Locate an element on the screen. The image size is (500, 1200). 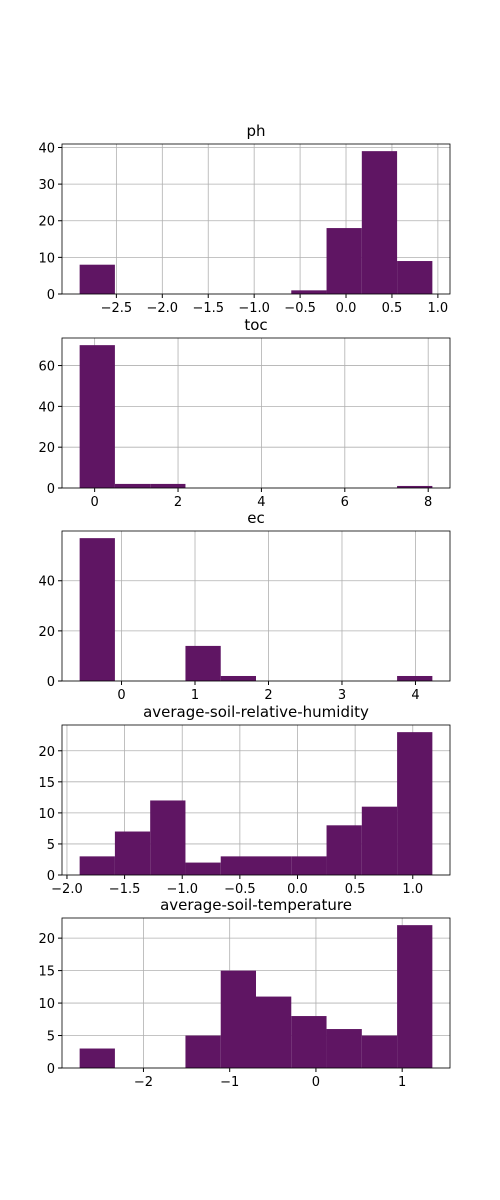
chart-title: toc is located at coordinates (255, 325).